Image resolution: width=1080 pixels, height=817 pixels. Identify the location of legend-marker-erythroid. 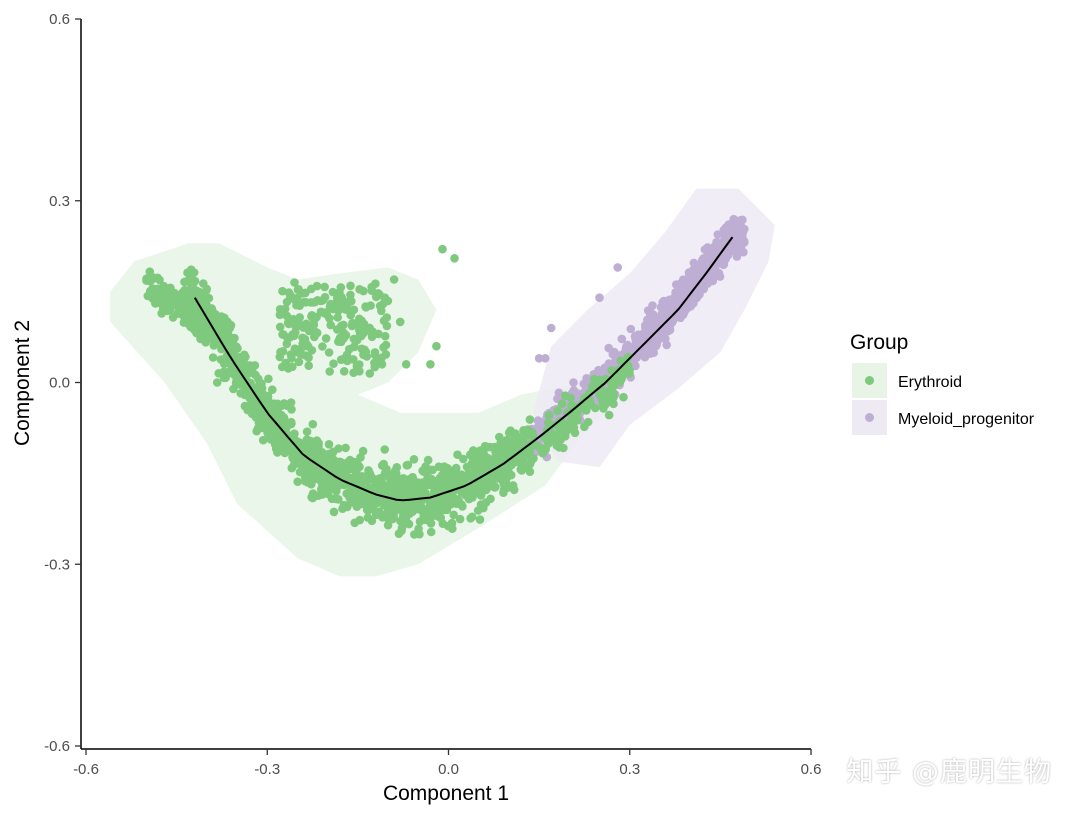
(869, 380).